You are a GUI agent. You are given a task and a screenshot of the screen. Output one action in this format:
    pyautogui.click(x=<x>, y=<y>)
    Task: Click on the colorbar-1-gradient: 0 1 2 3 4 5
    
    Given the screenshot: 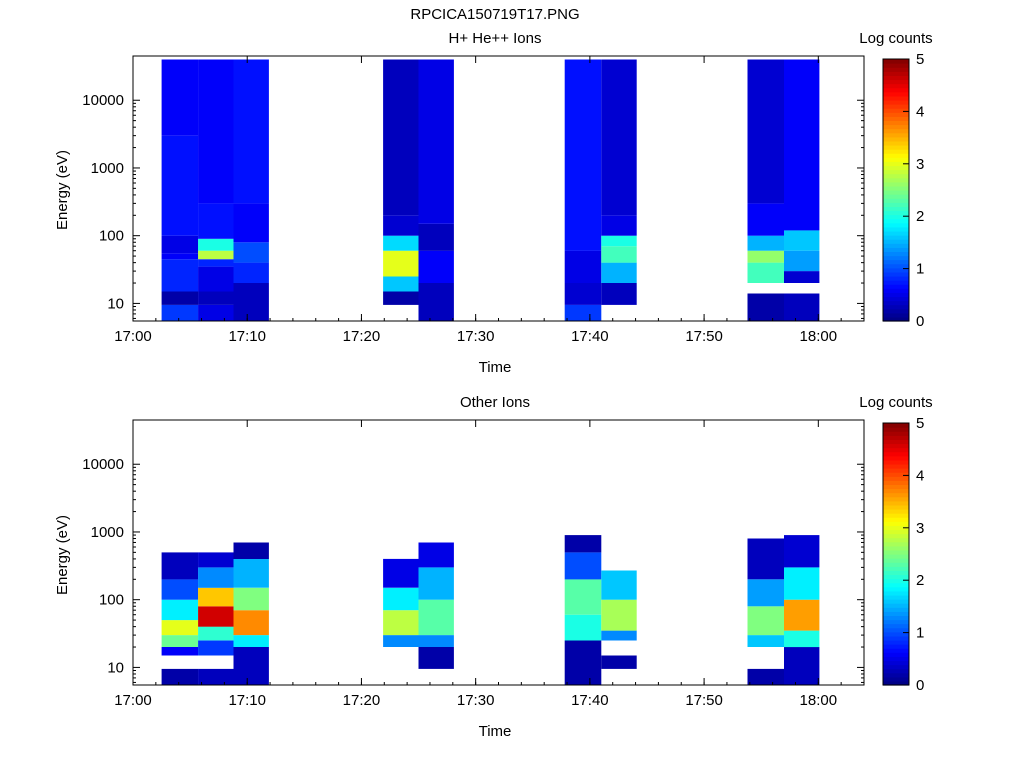 What is the action you would take?
    pyautogui.click(x=903, y=190)
    